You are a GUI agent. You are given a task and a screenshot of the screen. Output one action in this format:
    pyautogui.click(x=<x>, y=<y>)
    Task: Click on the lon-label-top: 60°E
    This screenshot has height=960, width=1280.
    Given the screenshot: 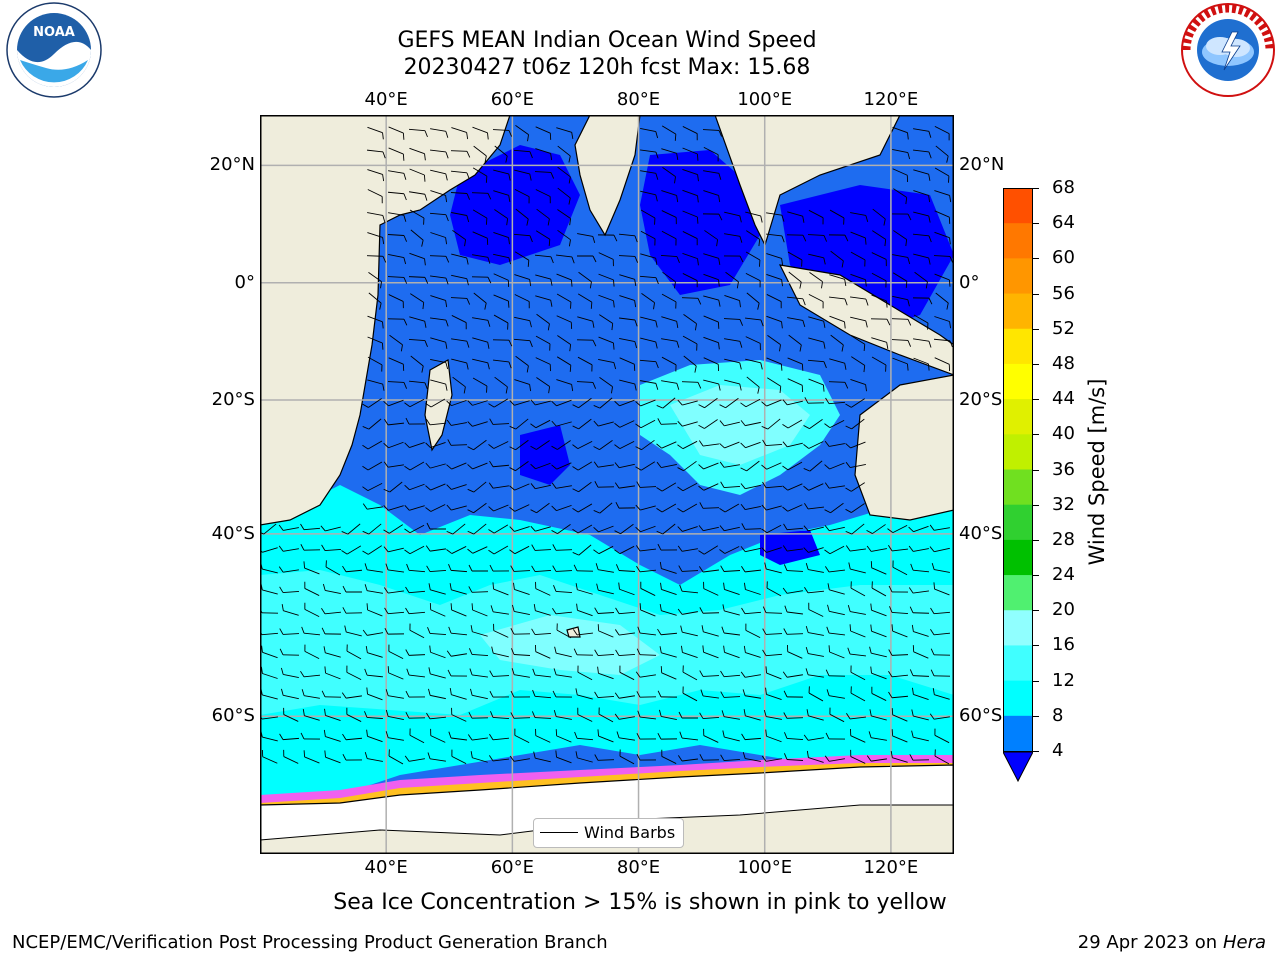 What is the action you would take?
    pyautogui.click(x=512, y=99)
    